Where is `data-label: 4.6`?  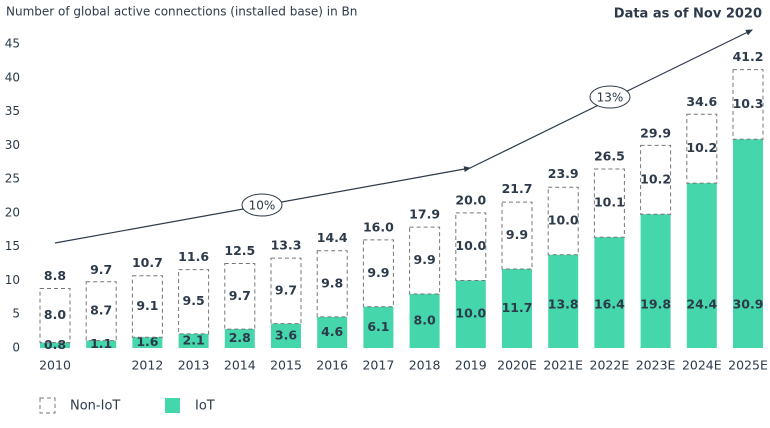 data-label: 4.6 is located at coordinates (332, 331).